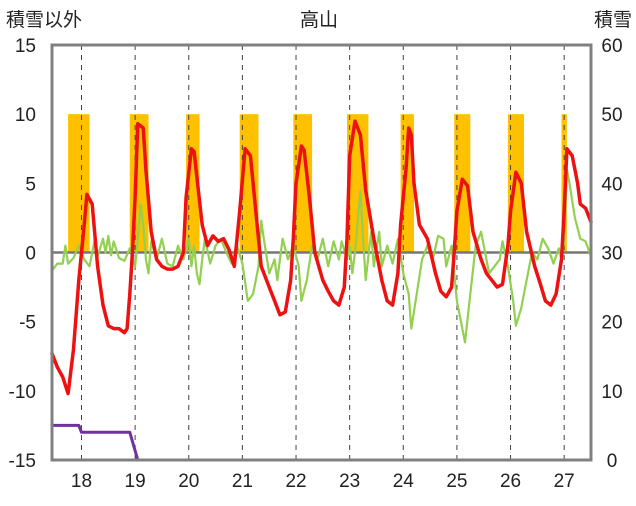  I want to click on right-tick-labels: 60 50 40 30 20 10 0, so click(611, 254).